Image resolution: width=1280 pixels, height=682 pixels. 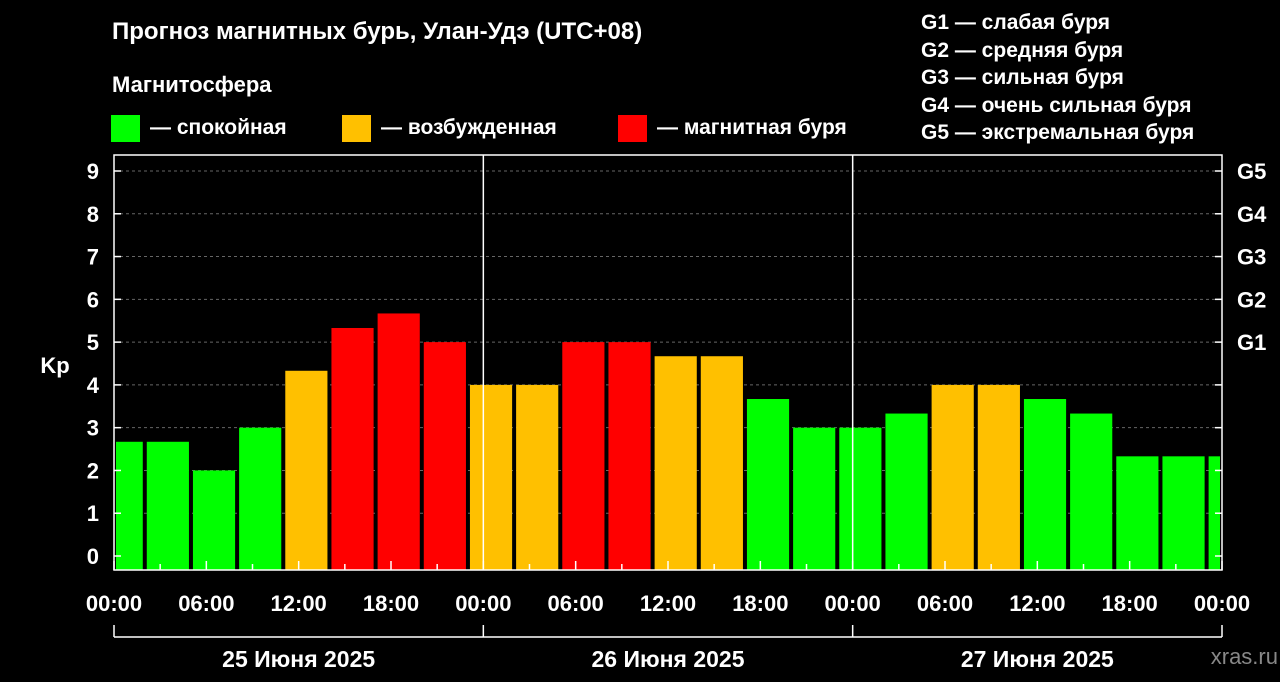 I want to click on legend-swatch-storm, so click(x=632, y=128).